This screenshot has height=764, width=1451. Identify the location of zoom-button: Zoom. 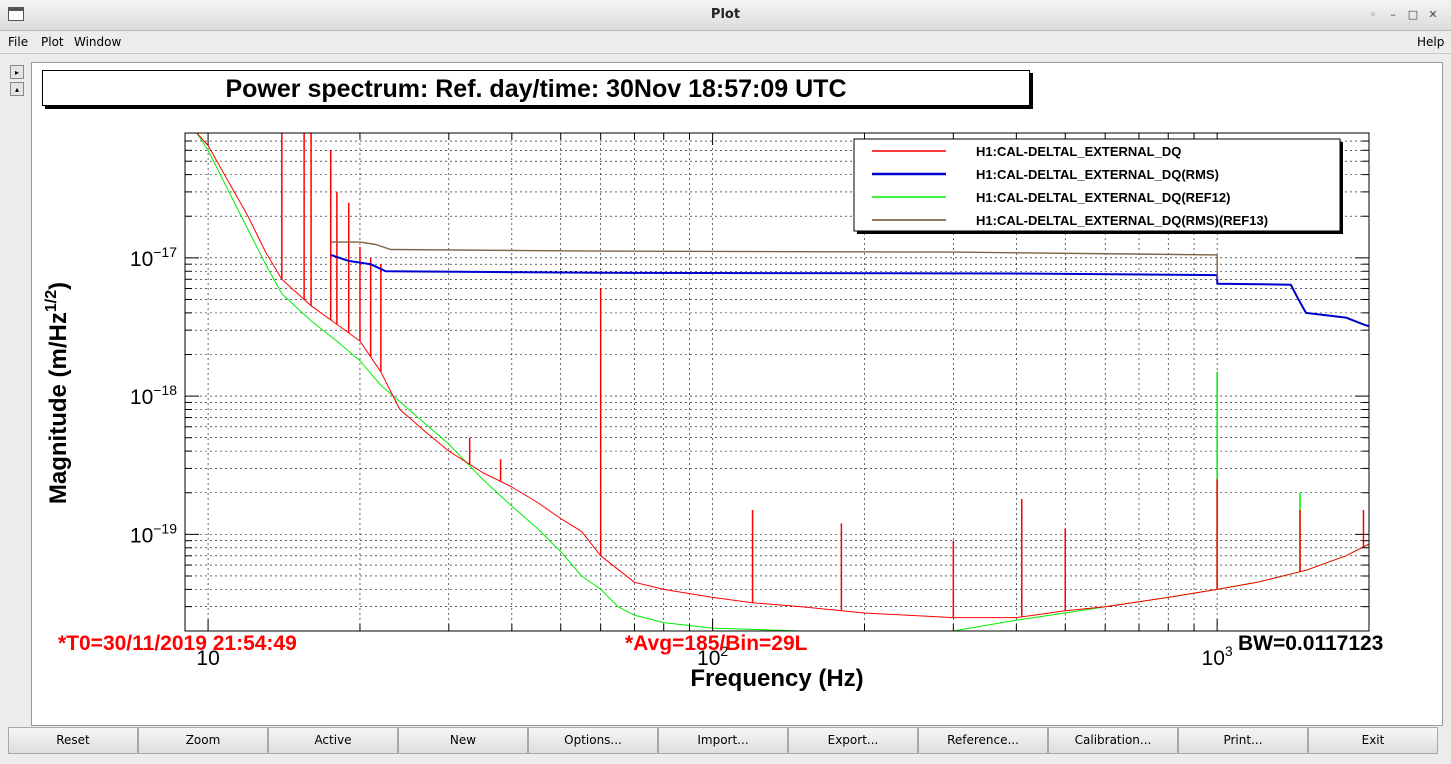
(203, 740).